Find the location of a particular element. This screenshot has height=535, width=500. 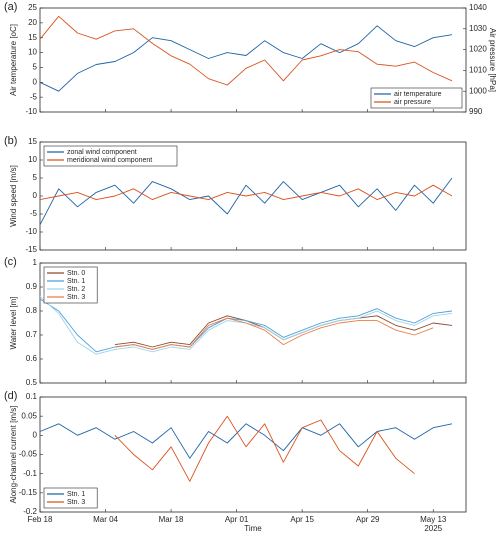

panel-label: (c) is located at coordinates (10, 262).